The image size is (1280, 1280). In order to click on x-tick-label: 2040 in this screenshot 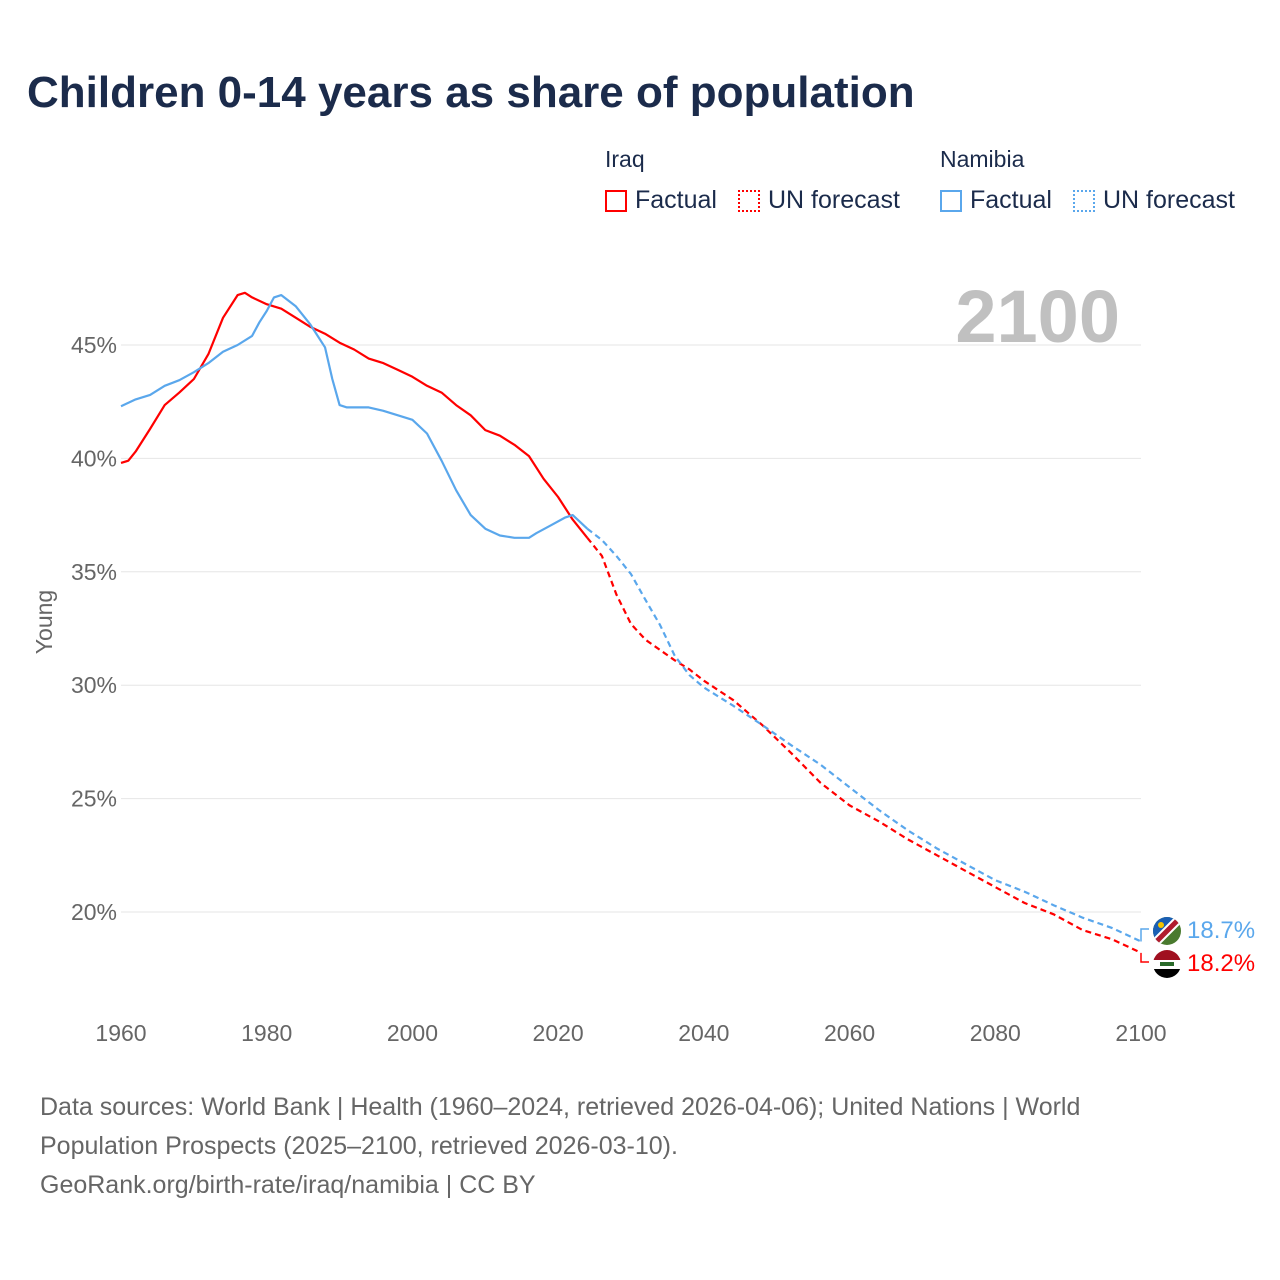, I will do `click(703, 1033)`.